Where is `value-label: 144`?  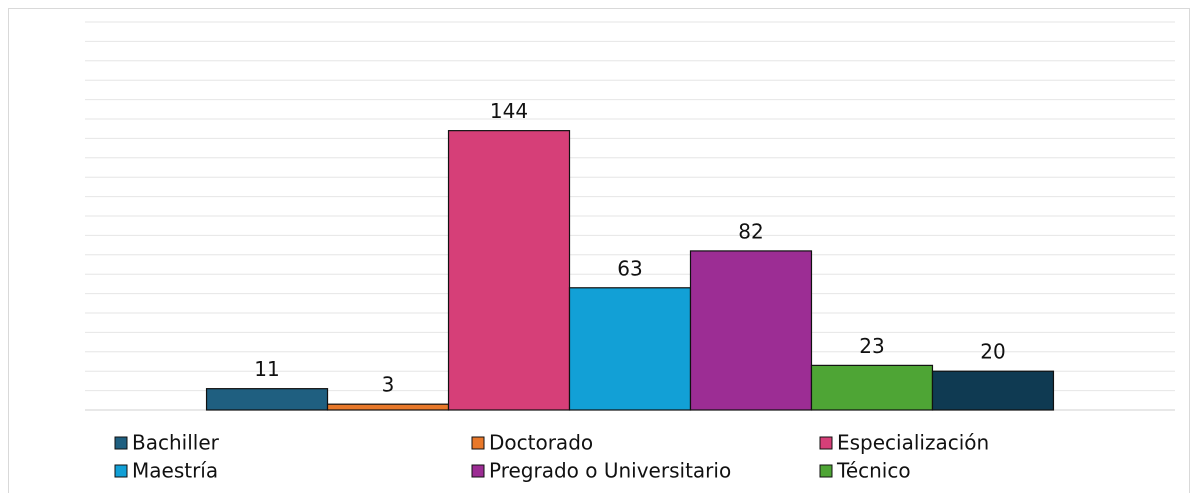 value-label: 144 is located at coordinates (509, 111).